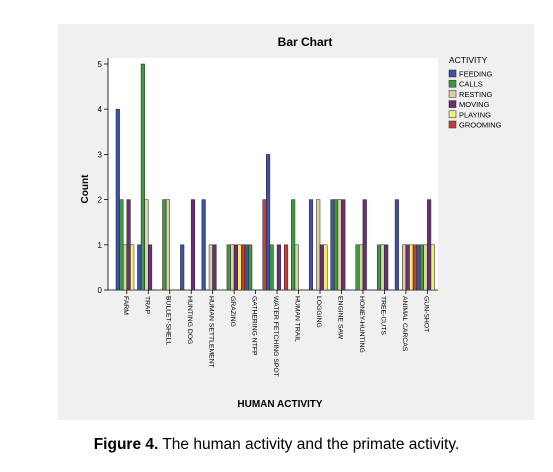 The width and height of the screenshot is (553, 472). What do you see at coordinates (211, 332) in the screenshot?
I see `x-tick-label: HUMAN SETTLEMENT` at bounding box center [211, 332].